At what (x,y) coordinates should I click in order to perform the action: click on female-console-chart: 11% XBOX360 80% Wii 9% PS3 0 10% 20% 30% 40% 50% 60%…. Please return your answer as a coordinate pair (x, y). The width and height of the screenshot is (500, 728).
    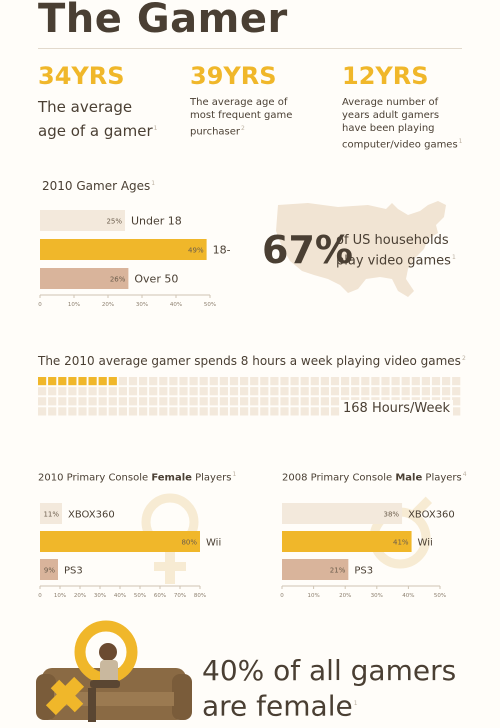
    Looking at the image, I should click on (129, 551).